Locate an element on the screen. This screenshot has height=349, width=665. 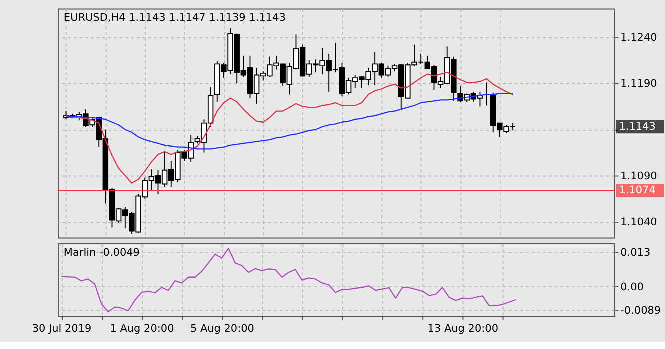
y-tick-label: 0.00 is located at coordinates (632, 287).